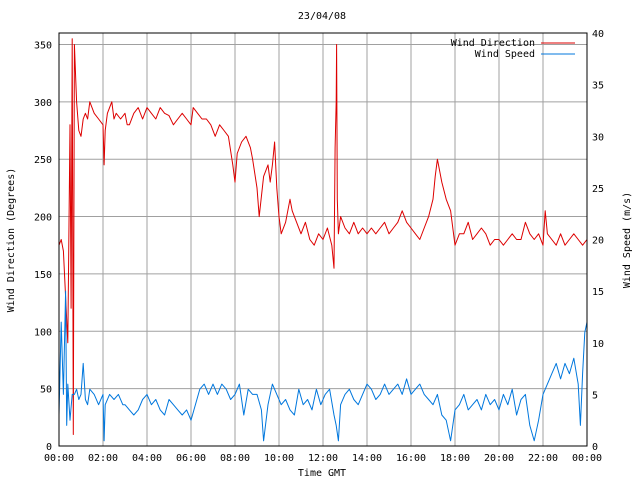 The image size is (640, 480). What do you see at coordinates (543, 458) in the screenshot?
I see `x-tick-label-11: 22:00` at bounding box center [543, 458].